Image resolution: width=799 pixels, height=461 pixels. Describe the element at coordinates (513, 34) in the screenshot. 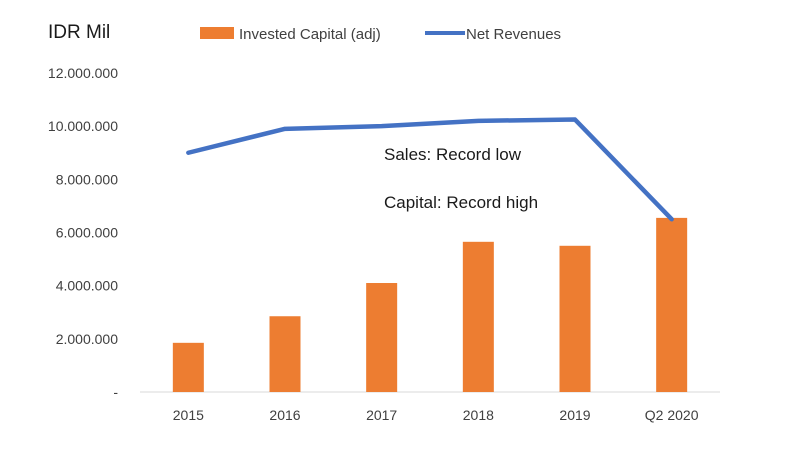

I see `legend-label-net-revenues: Net Revenues` at that location.